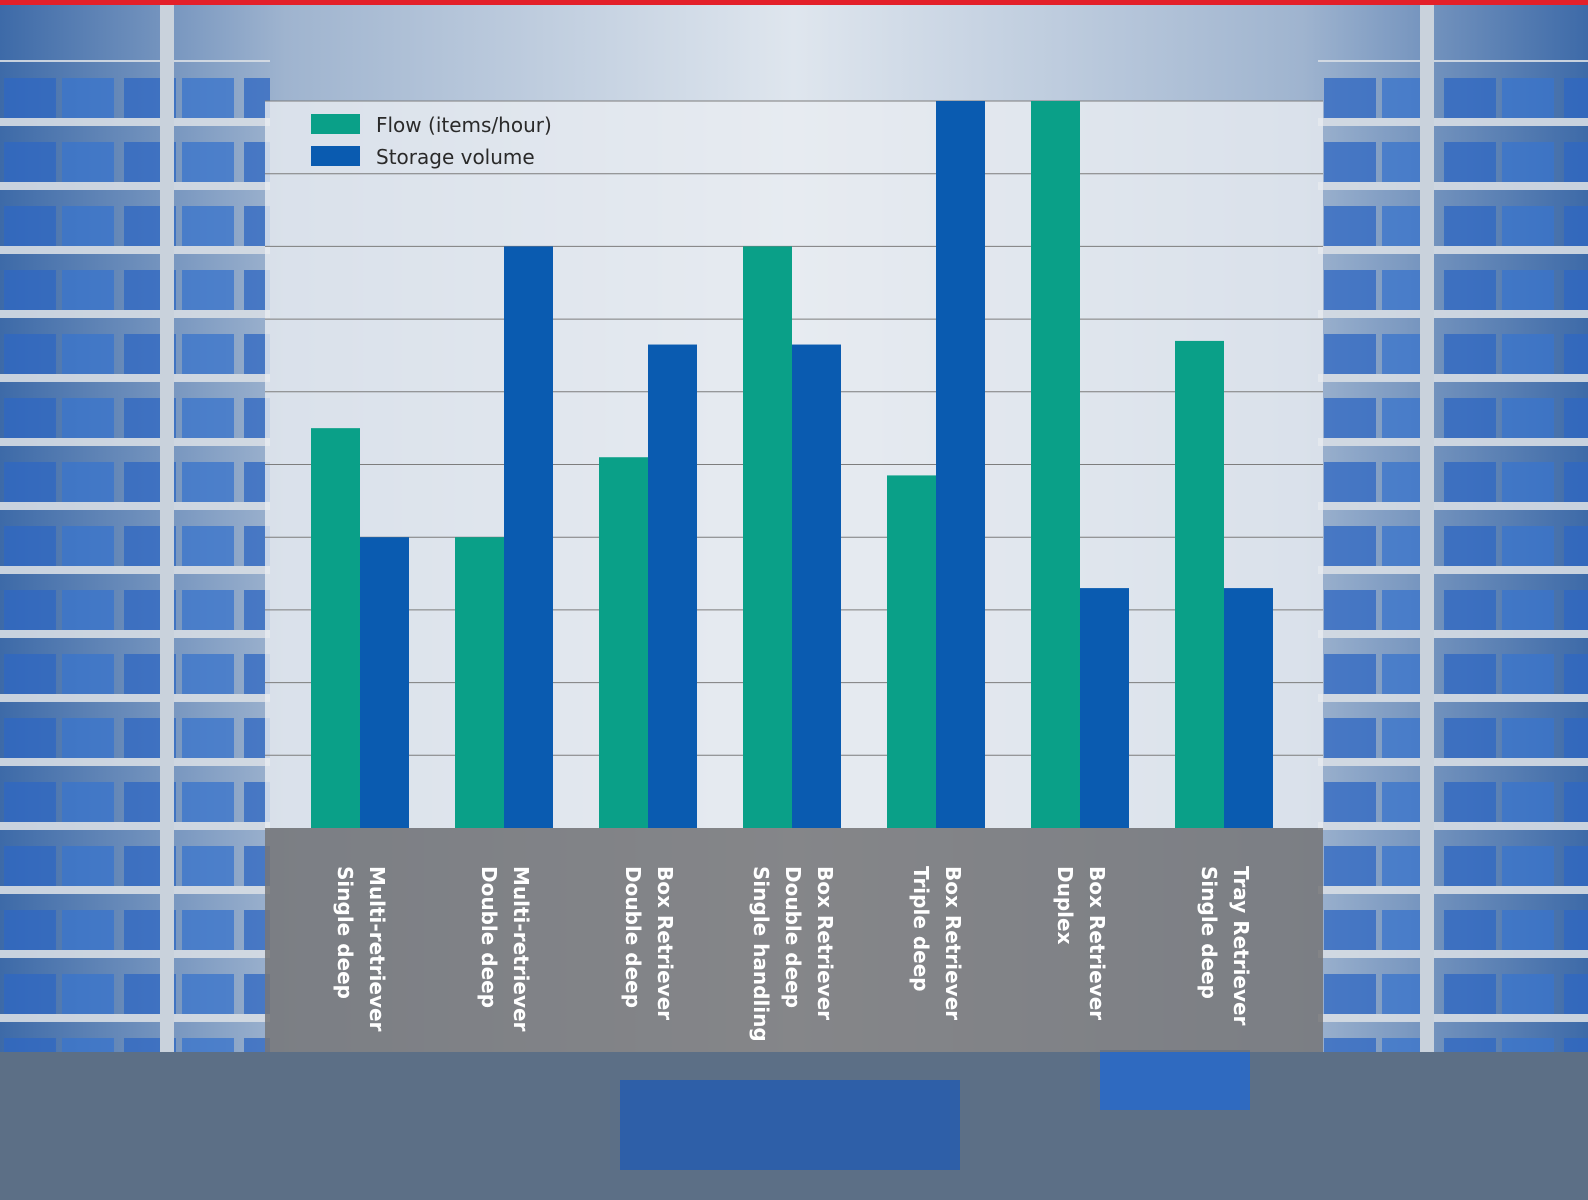 This screenshot has width=1588, height=1200. I want to click on category-label-band, so click(794, 940).